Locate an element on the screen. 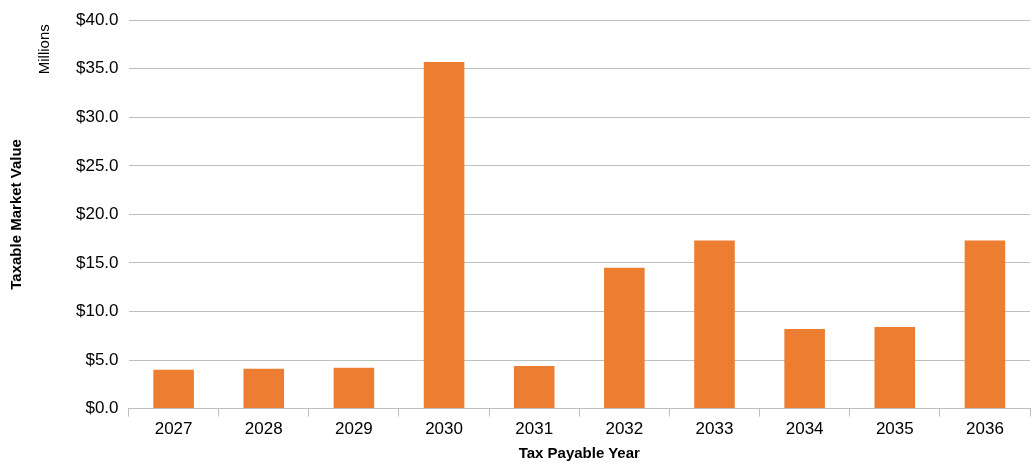 The height and width of the screenshot is (469, 1034). text: Millions is located at coordinates (43, 49).